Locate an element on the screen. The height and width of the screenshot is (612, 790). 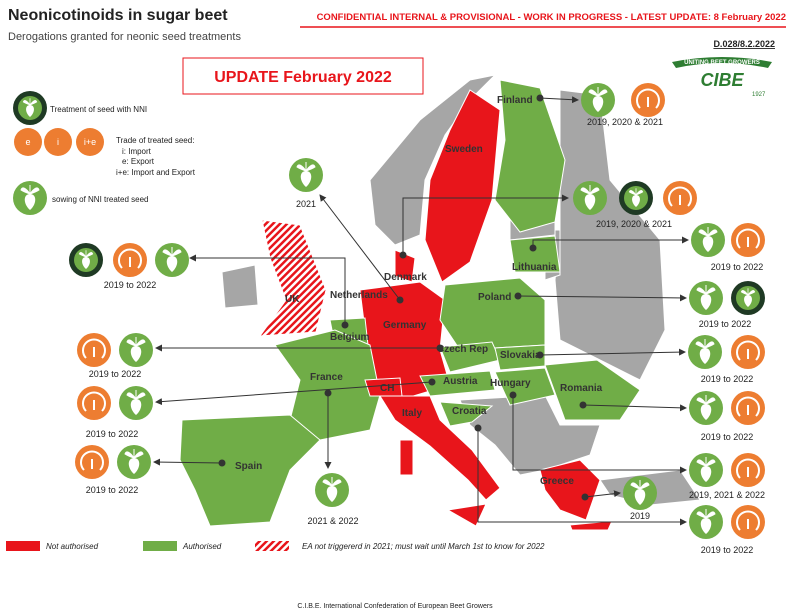
country: Netherlands is located at coordinates (359, 295).